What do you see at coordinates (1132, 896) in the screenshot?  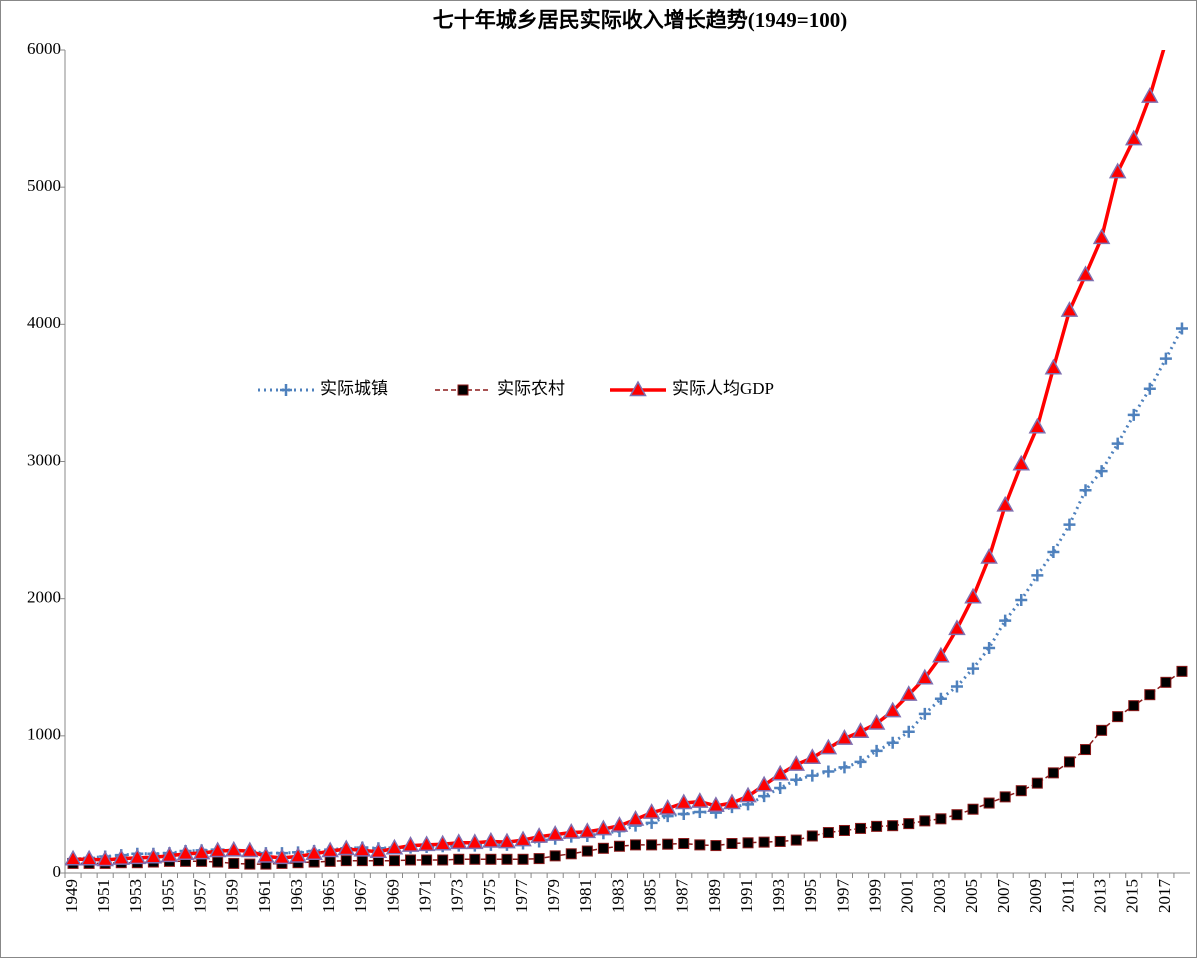 I see `x-tick-label: 2015` at bounding box center [1132, 896].